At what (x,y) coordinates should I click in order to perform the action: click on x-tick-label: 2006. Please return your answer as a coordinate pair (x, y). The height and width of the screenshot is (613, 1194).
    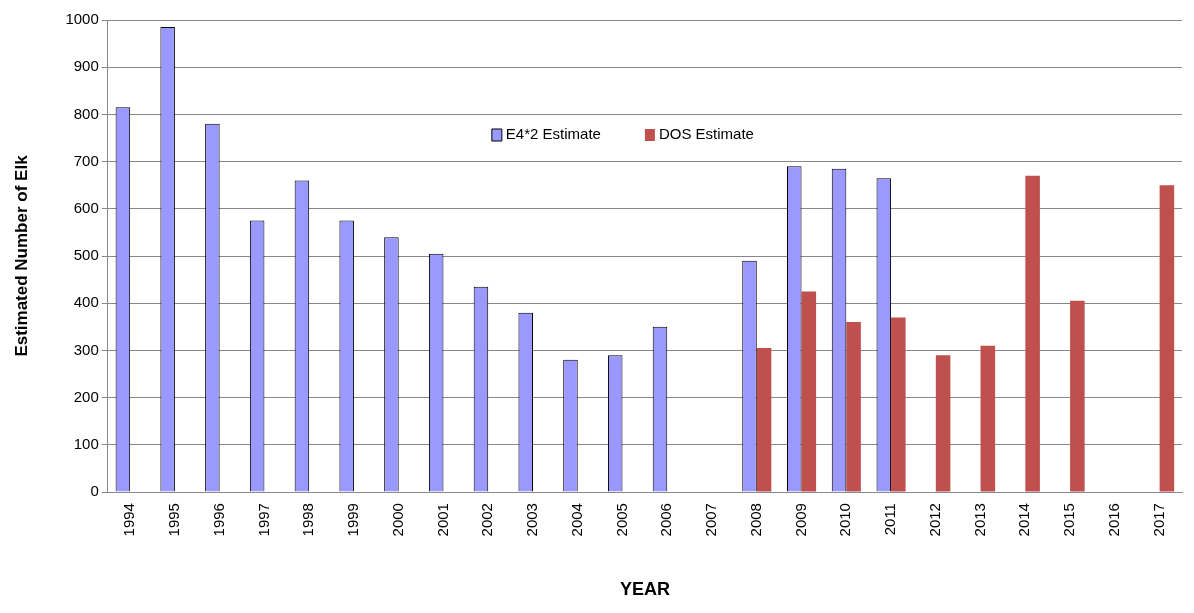
    Looking at the image, I should click on (666, 520).